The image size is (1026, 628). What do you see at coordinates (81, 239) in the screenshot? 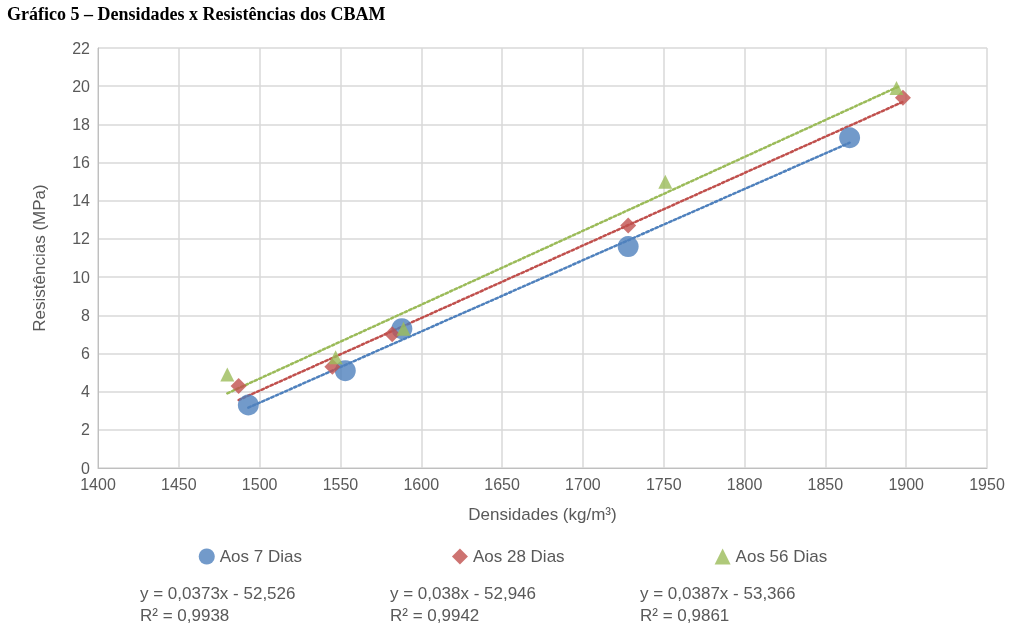
I see `y-tick-label: 12` at bounding box center [81, 239].